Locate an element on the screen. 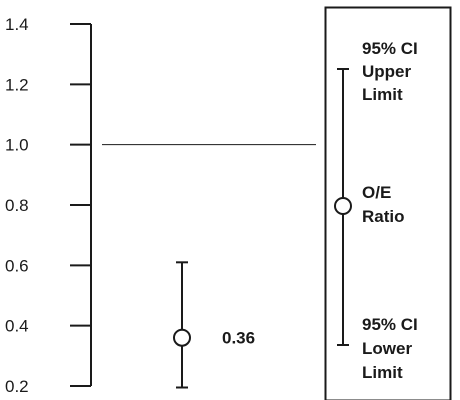 This screenshot has height=400, width=460. legend-upper-line1: 95% CI is located at coordinates (390, 48).